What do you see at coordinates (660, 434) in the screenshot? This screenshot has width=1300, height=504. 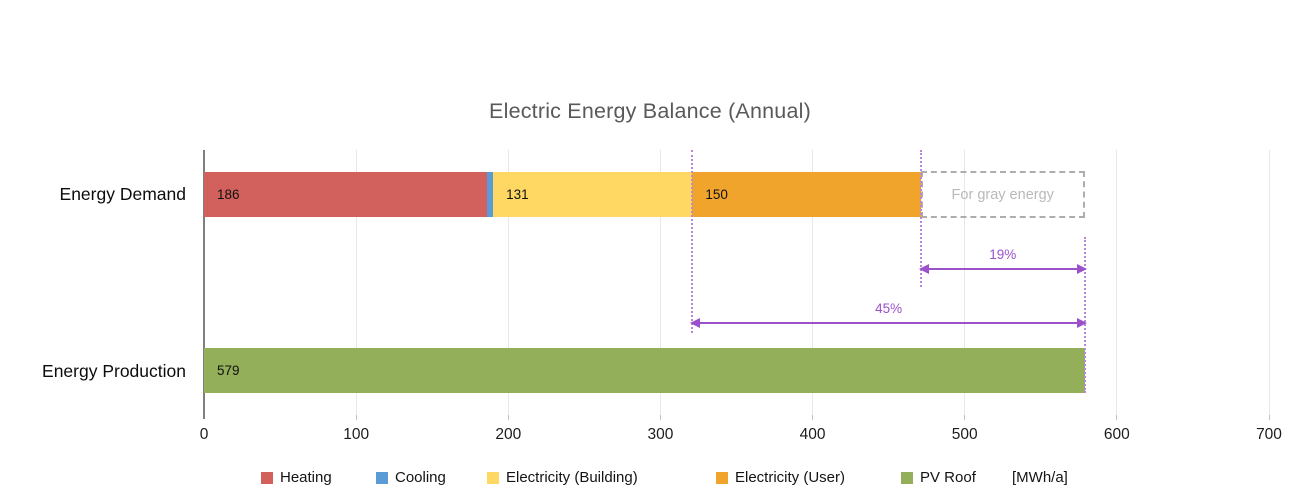 I see `x-axis-label-300: 300` at bounding box center [660, 434].